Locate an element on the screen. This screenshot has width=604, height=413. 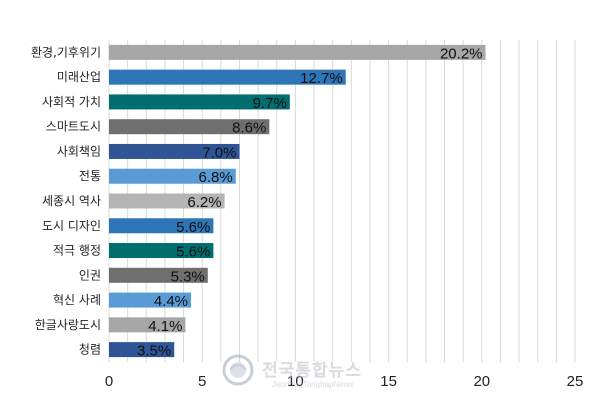
category-label: 세종시 역사 is located at coordinates (71, 201).